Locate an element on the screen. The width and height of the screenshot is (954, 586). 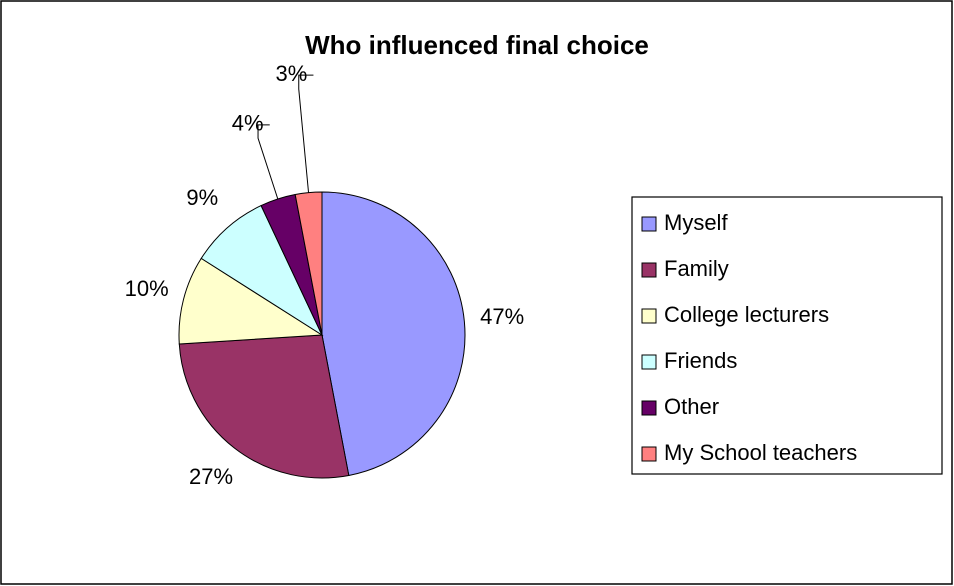
data-label: 9% is located at coordinates (202, 197).